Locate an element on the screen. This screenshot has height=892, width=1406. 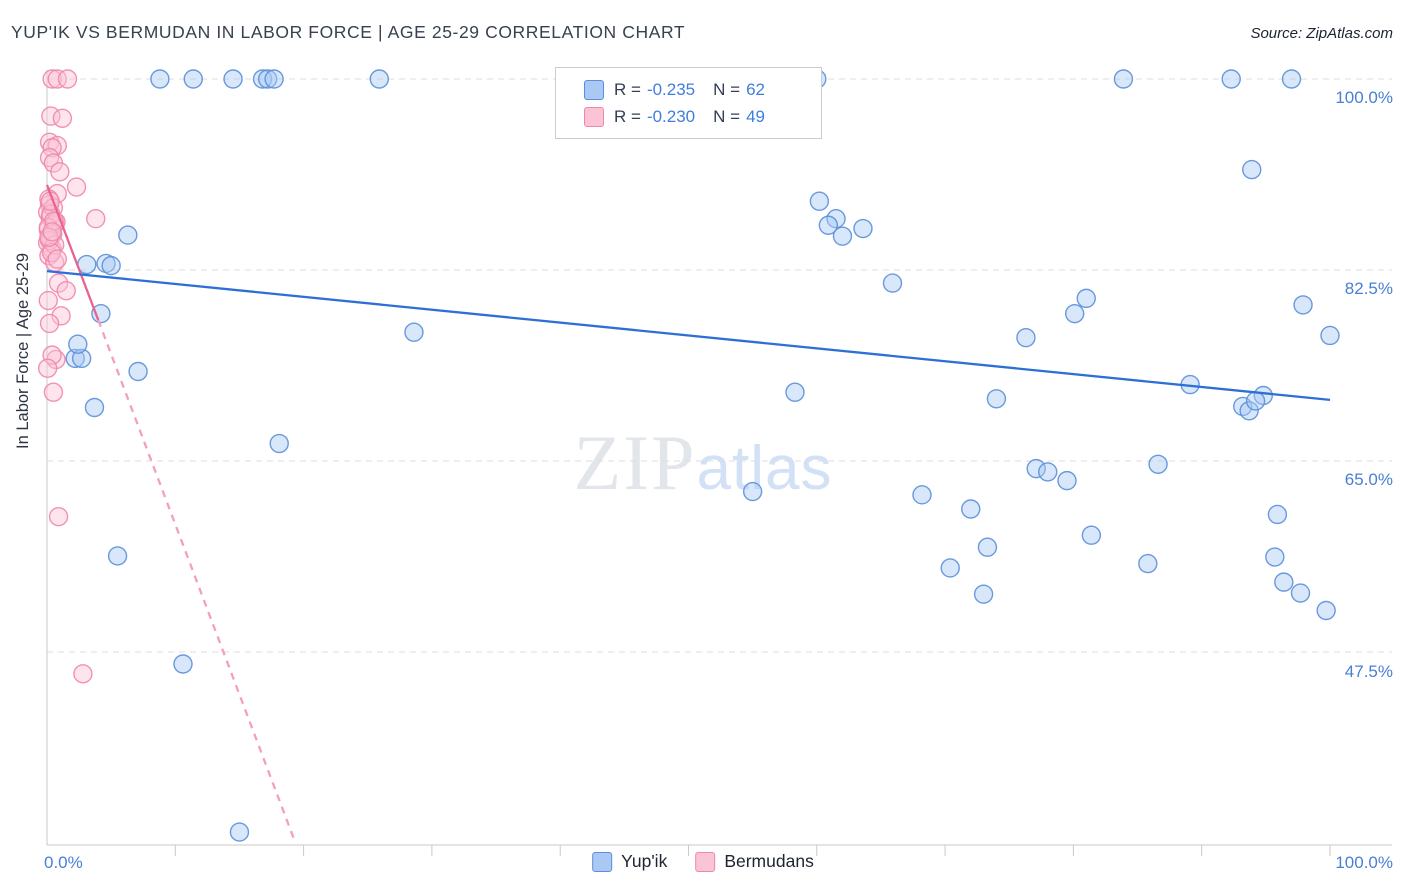
n-value: 49 is located at coordinates (755, 116).